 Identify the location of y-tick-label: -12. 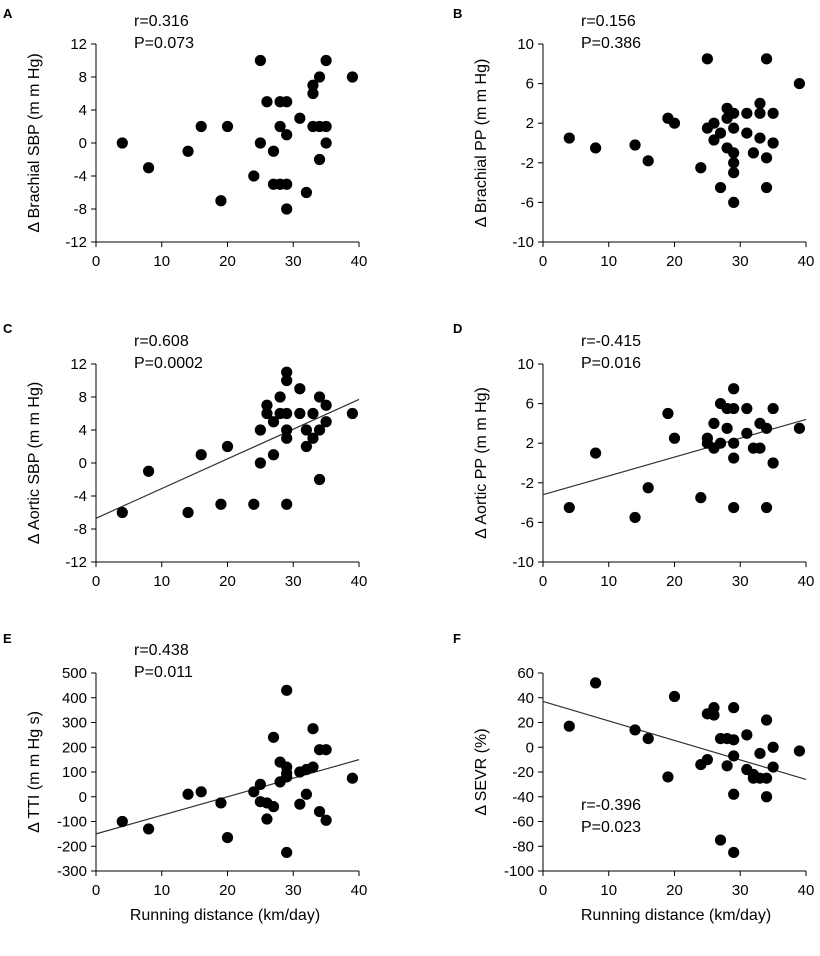
(76, 562).